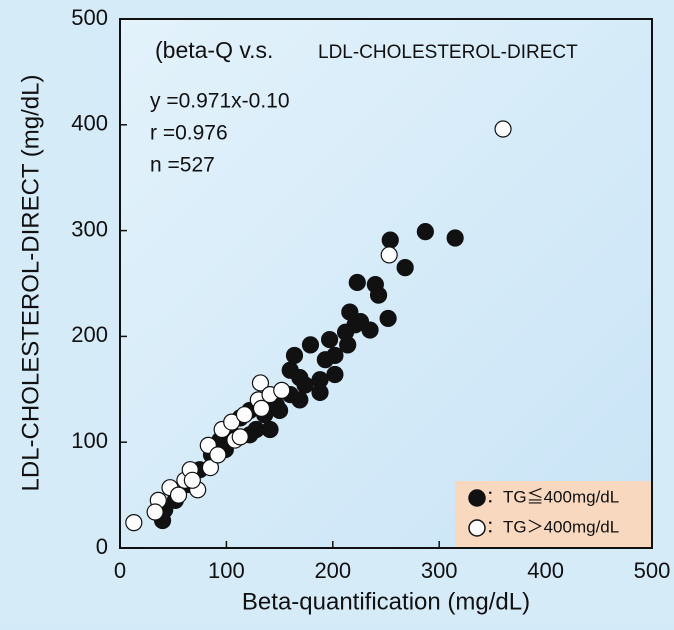  What do you see at coordinates (652, 570) in the screenshot?
I see `x-tick-label: 500` at bounding box center [652, 570].